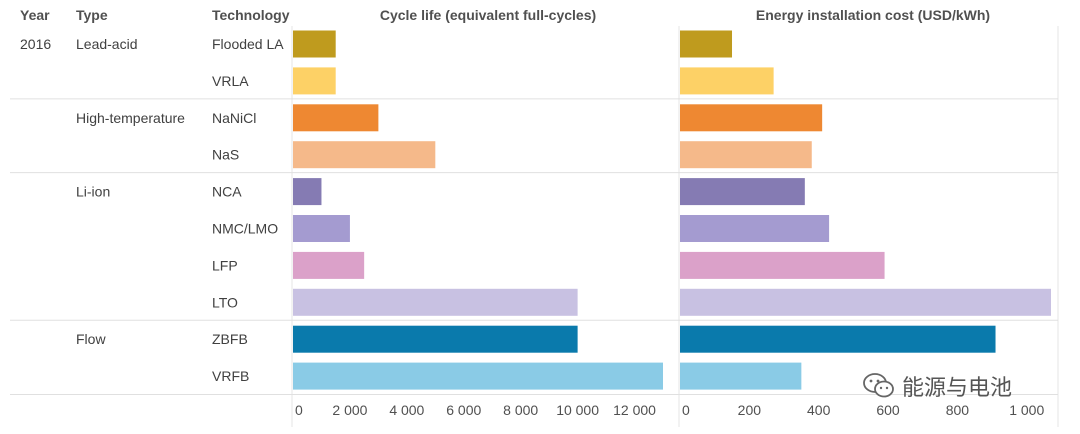 The width and height of the screenshot is (1080, 434). Describe the element at coordinates (406, 410) in the screenshot. I see `tick-label: 4 000` at that location.